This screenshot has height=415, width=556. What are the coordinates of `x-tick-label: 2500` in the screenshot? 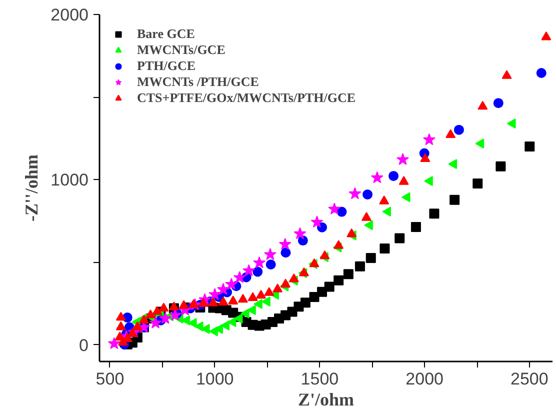 It's located at (529, 379).